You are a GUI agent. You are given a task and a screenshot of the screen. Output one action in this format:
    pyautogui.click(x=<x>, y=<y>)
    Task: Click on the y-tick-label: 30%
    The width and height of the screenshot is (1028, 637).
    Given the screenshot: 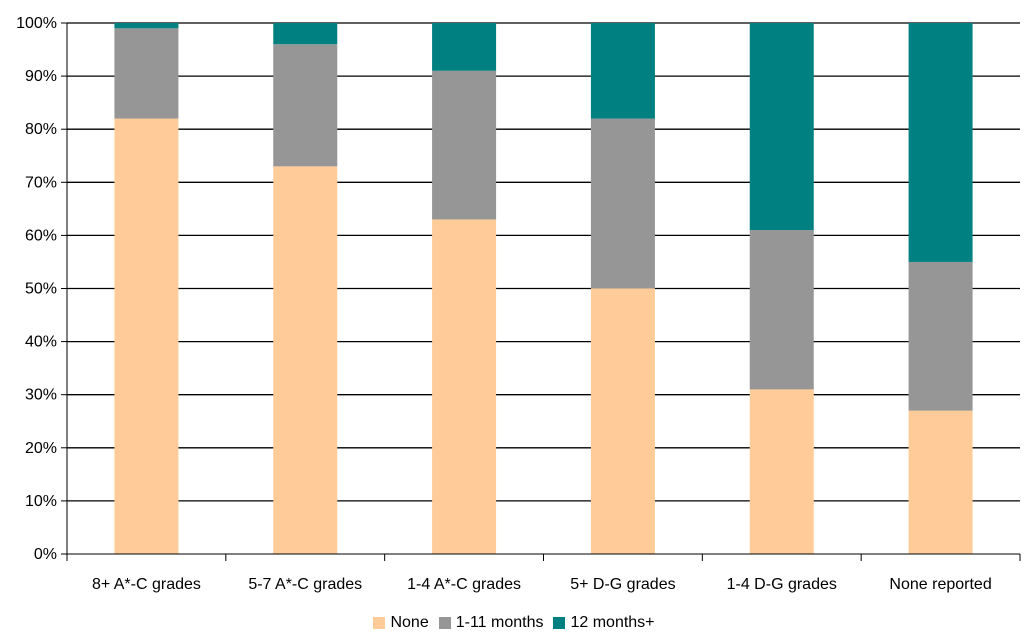 What is the action you would take?
    pyautogui.click(x=41, y=395)
    